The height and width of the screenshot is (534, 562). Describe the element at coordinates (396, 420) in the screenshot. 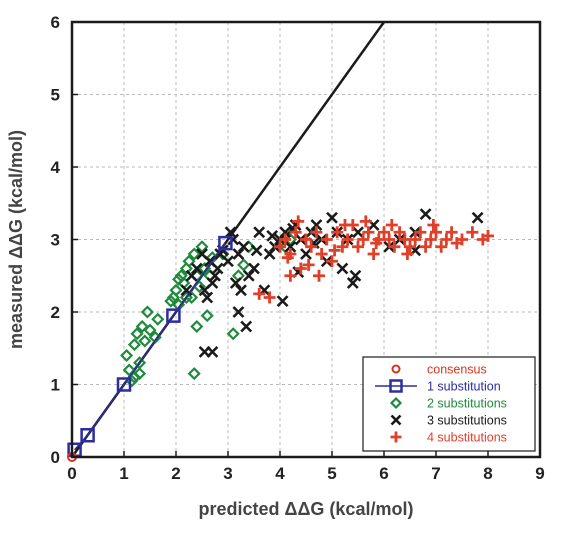

I see `legend-marker-x` at that location.